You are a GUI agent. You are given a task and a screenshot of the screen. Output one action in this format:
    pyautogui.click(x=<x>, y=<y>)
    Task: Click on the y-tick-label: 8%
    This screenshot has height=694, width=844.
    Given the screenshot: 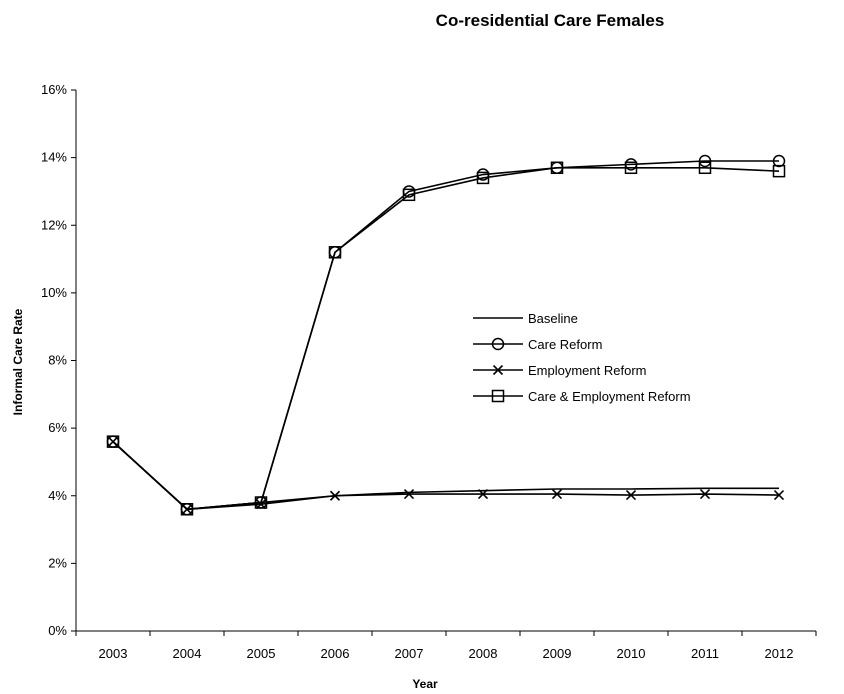 What is the action you would take?
    pyautogui.click(x=57, y=360)
    